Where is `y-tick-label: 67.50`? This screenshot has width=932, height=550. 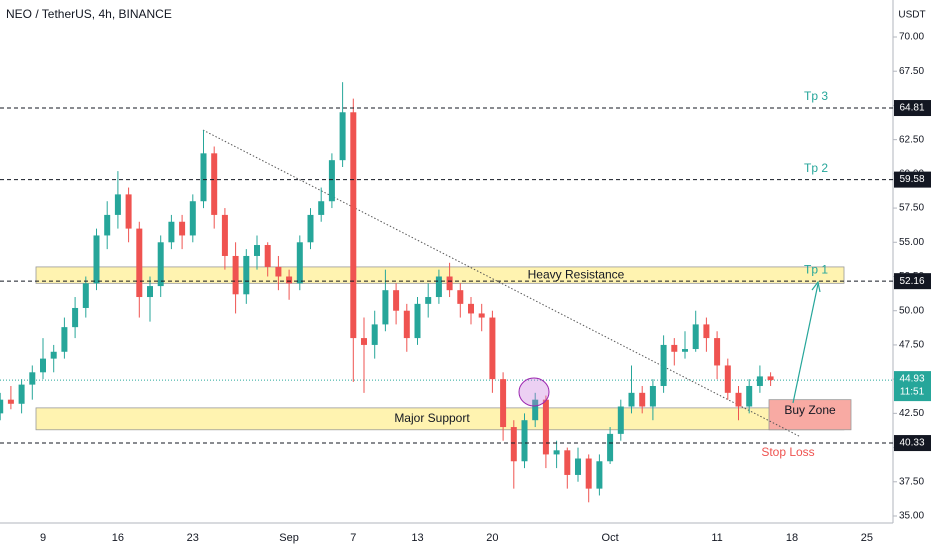 y-tick-label: 67.50 is located at coordinates (911, 71).